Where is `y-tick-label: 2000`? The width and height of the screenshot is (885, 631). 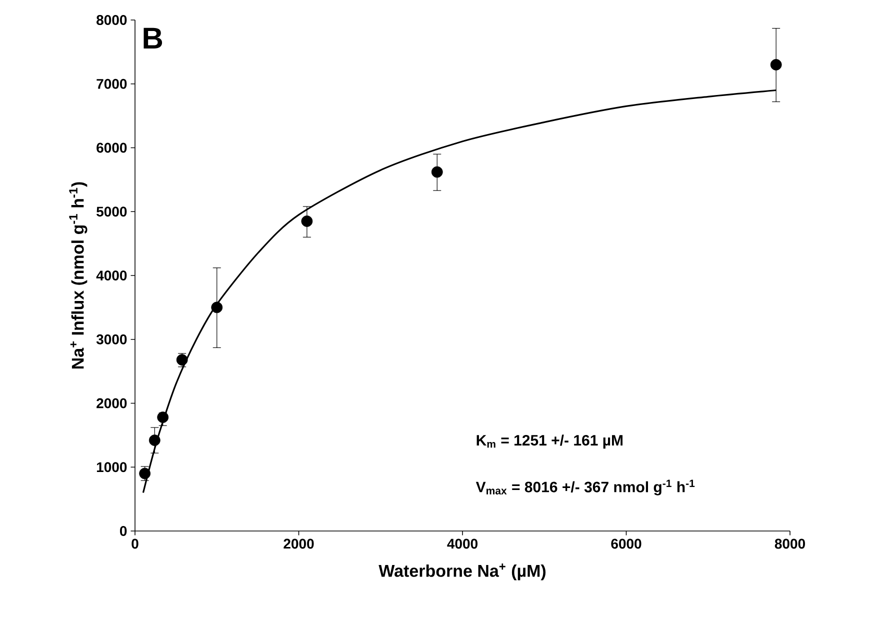 y-tick-label: 2000 is located at coordinates (111, 403).